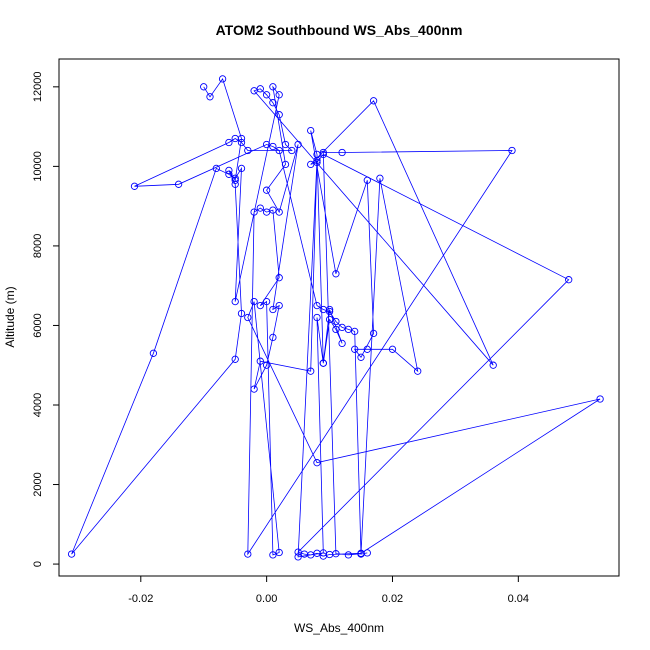  I want to click on x-tick-label: 0.04, so click(518, 599).